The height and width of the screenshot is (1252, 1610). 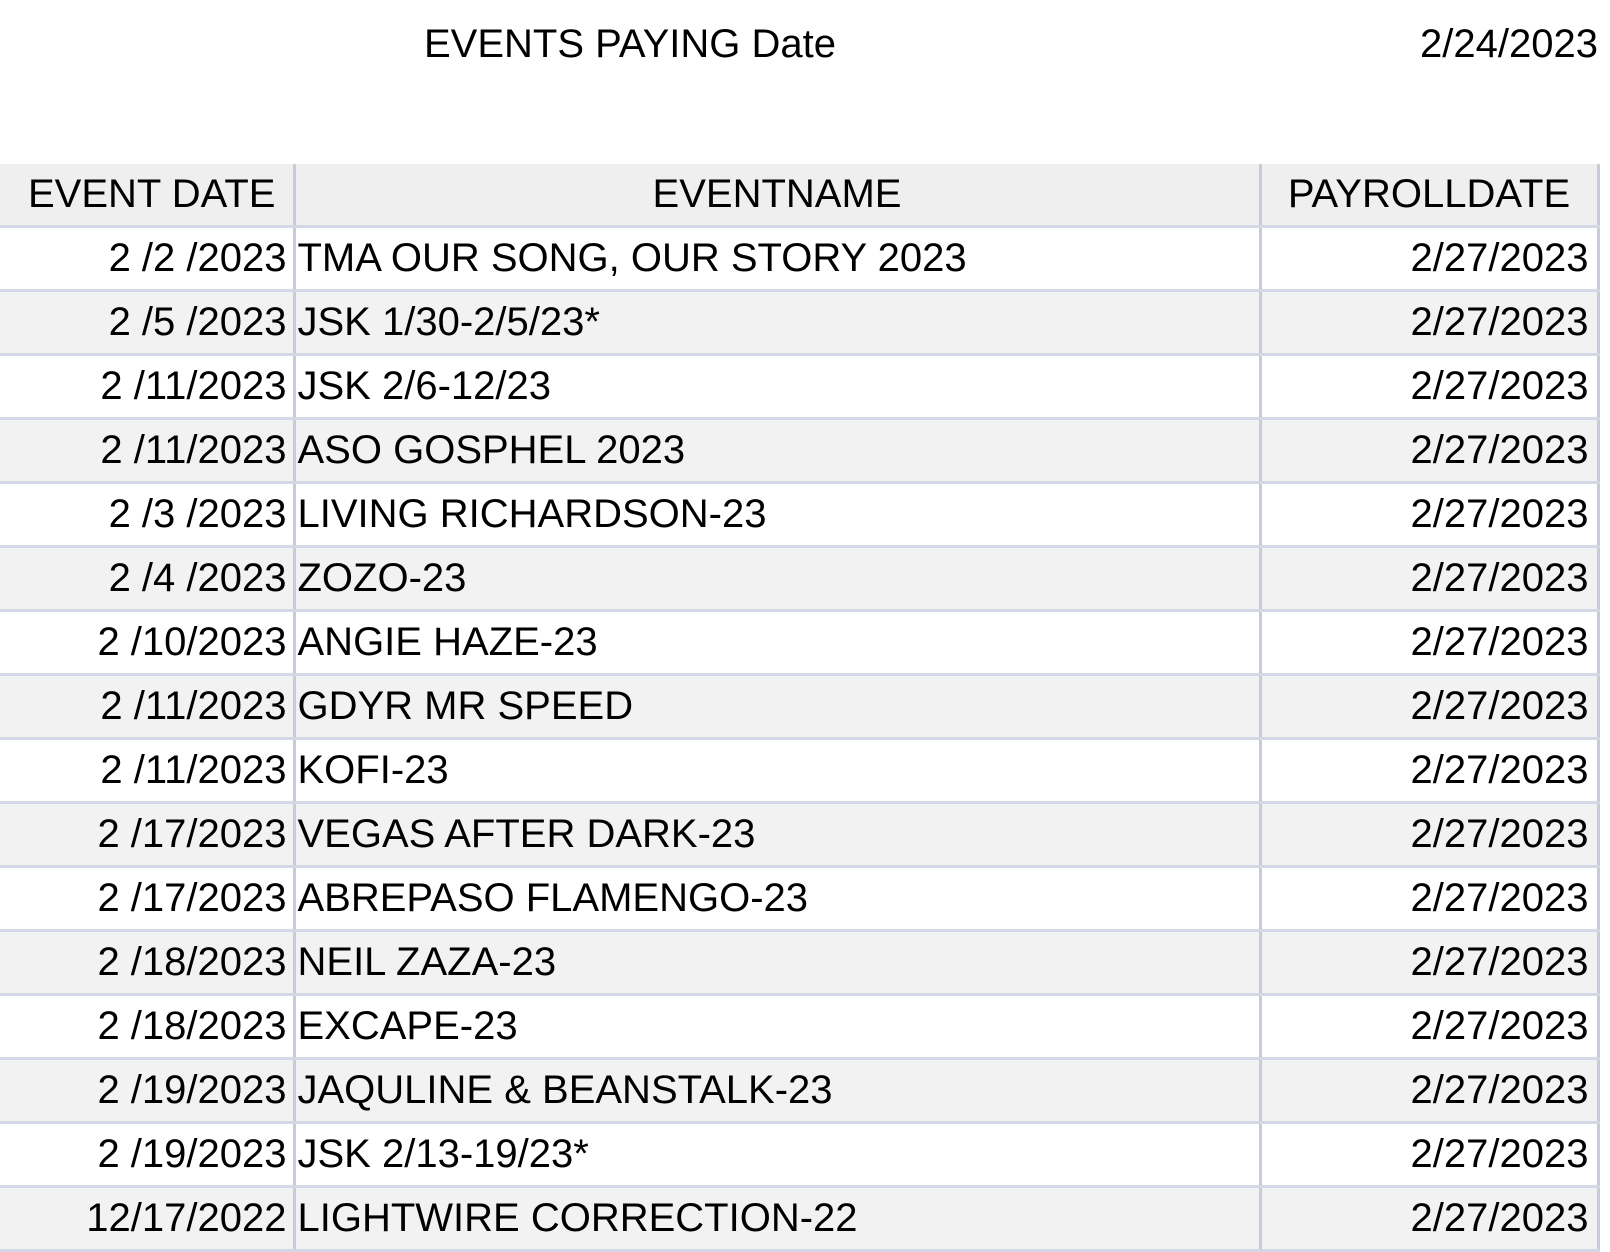 I want to click on event-date-cell: 2 /10/2023, so click(x=148, y=643).